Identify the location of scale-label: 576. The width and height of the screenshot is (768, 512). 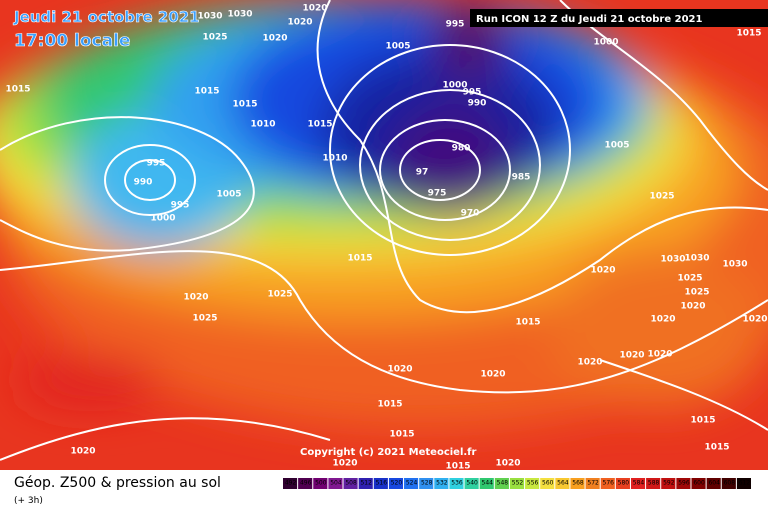
(609, 483).